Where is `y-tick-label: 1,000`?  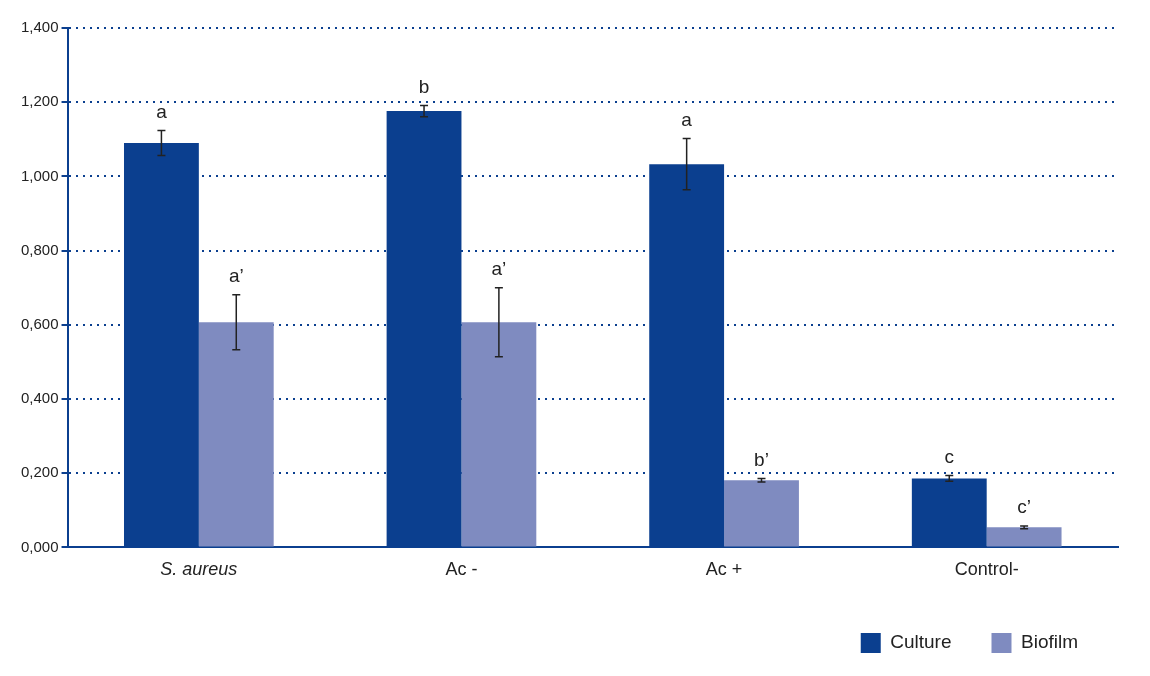
y-tick-label: 1,000 is located at coordinates (39, 175).